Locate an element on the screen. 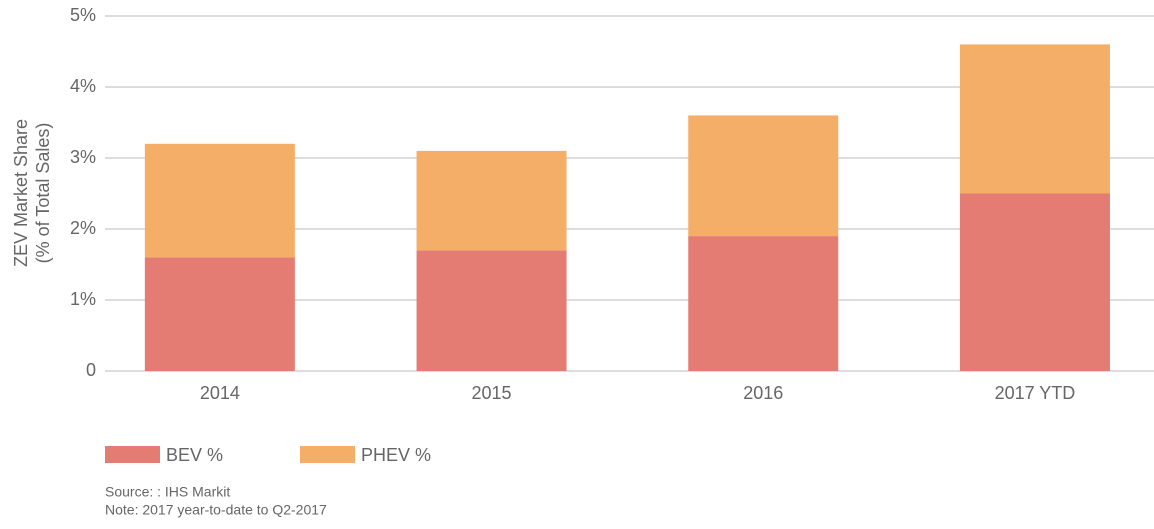 Image resolution: width=1154 pixels, height=529 pixels. x-tick-label: 2014 is located at coordinates (220, 393).